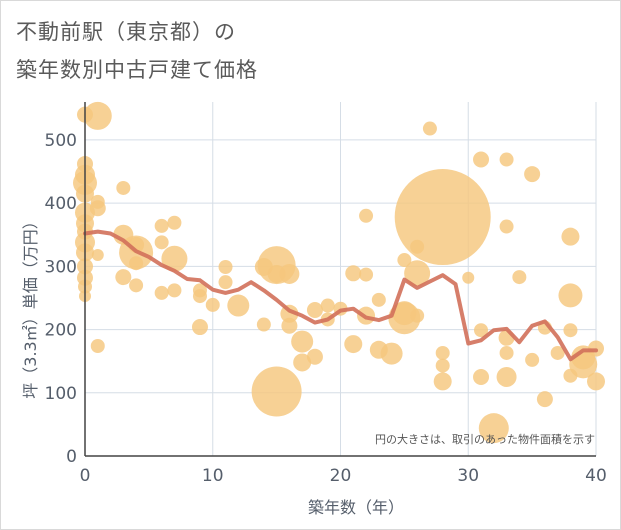 The height and width of the screenshot is (530, 621). Describe the element at coordinates (468, 476) in the screenshot. I see `x-tick-label: 30` at that location.